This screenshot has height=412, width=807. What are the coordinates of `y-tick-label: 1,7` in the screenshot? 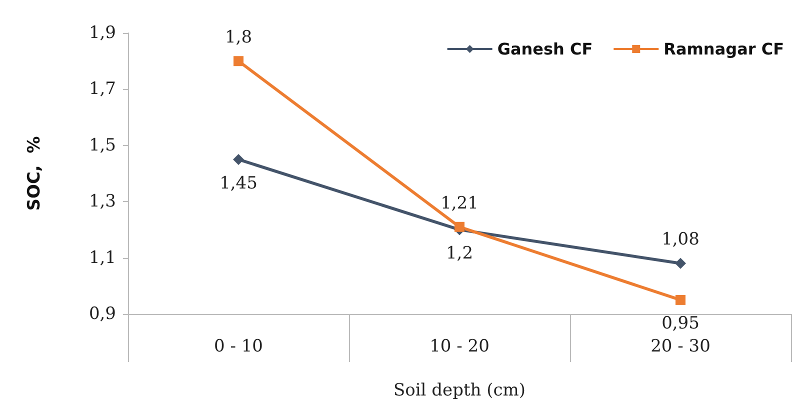 It's located at (102, 89).